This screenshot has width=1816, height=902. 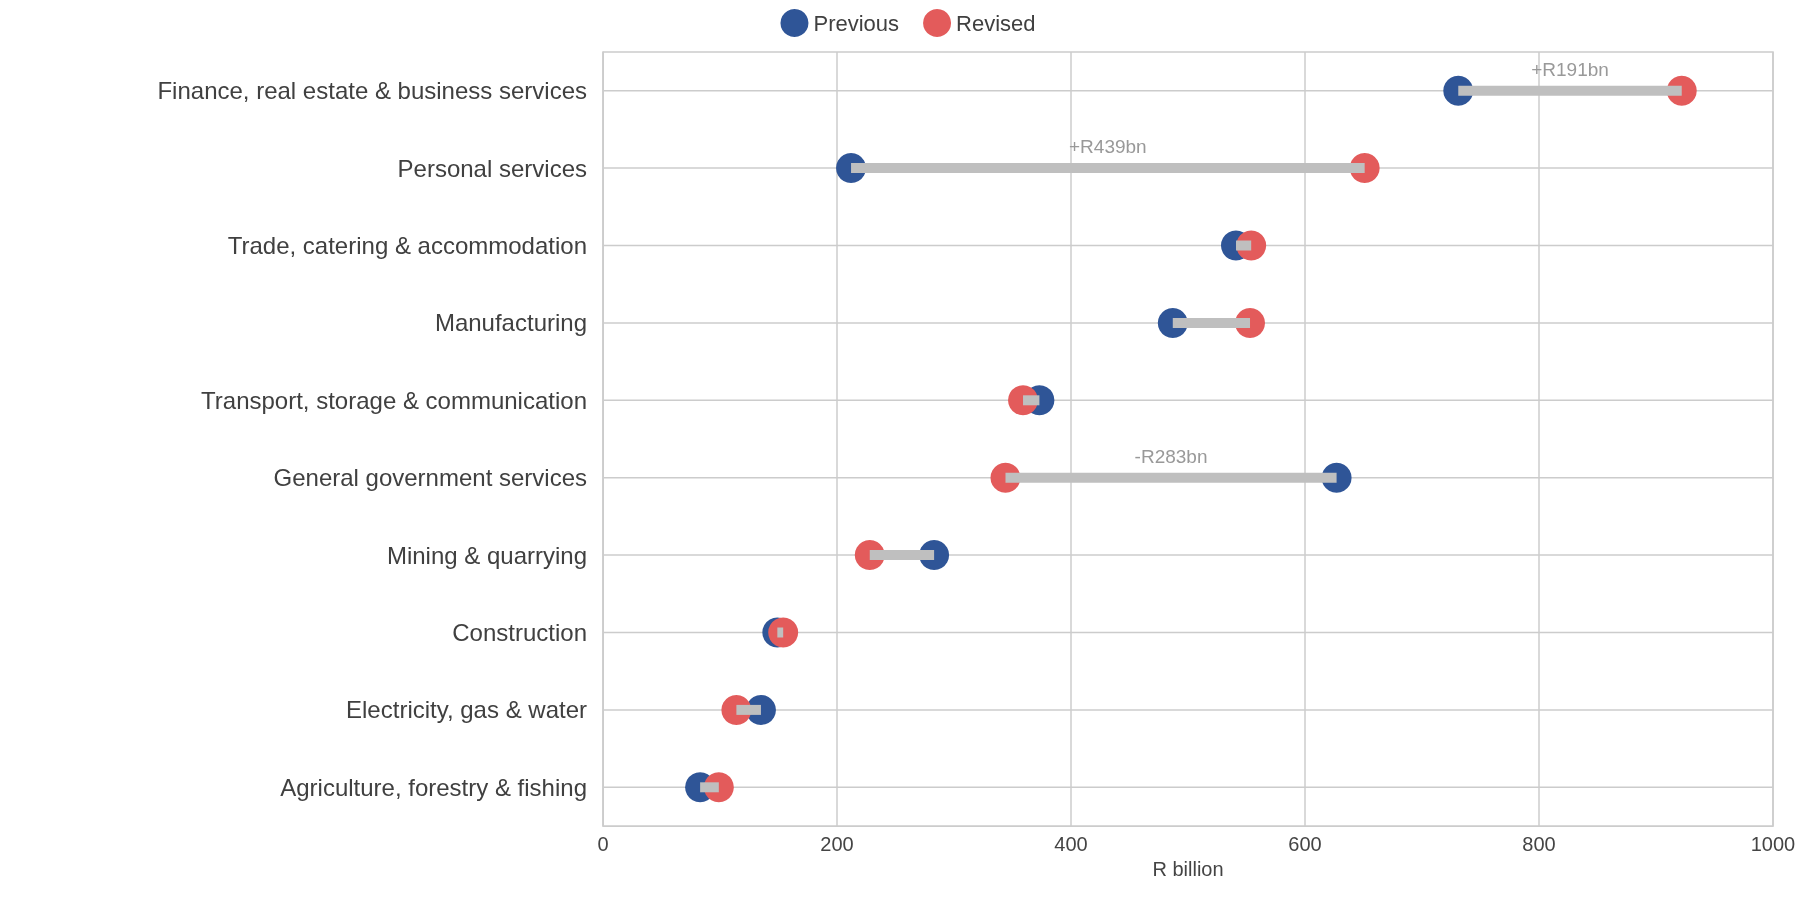 I want to click on legend-label: Previous, so click(x=856, y=23).